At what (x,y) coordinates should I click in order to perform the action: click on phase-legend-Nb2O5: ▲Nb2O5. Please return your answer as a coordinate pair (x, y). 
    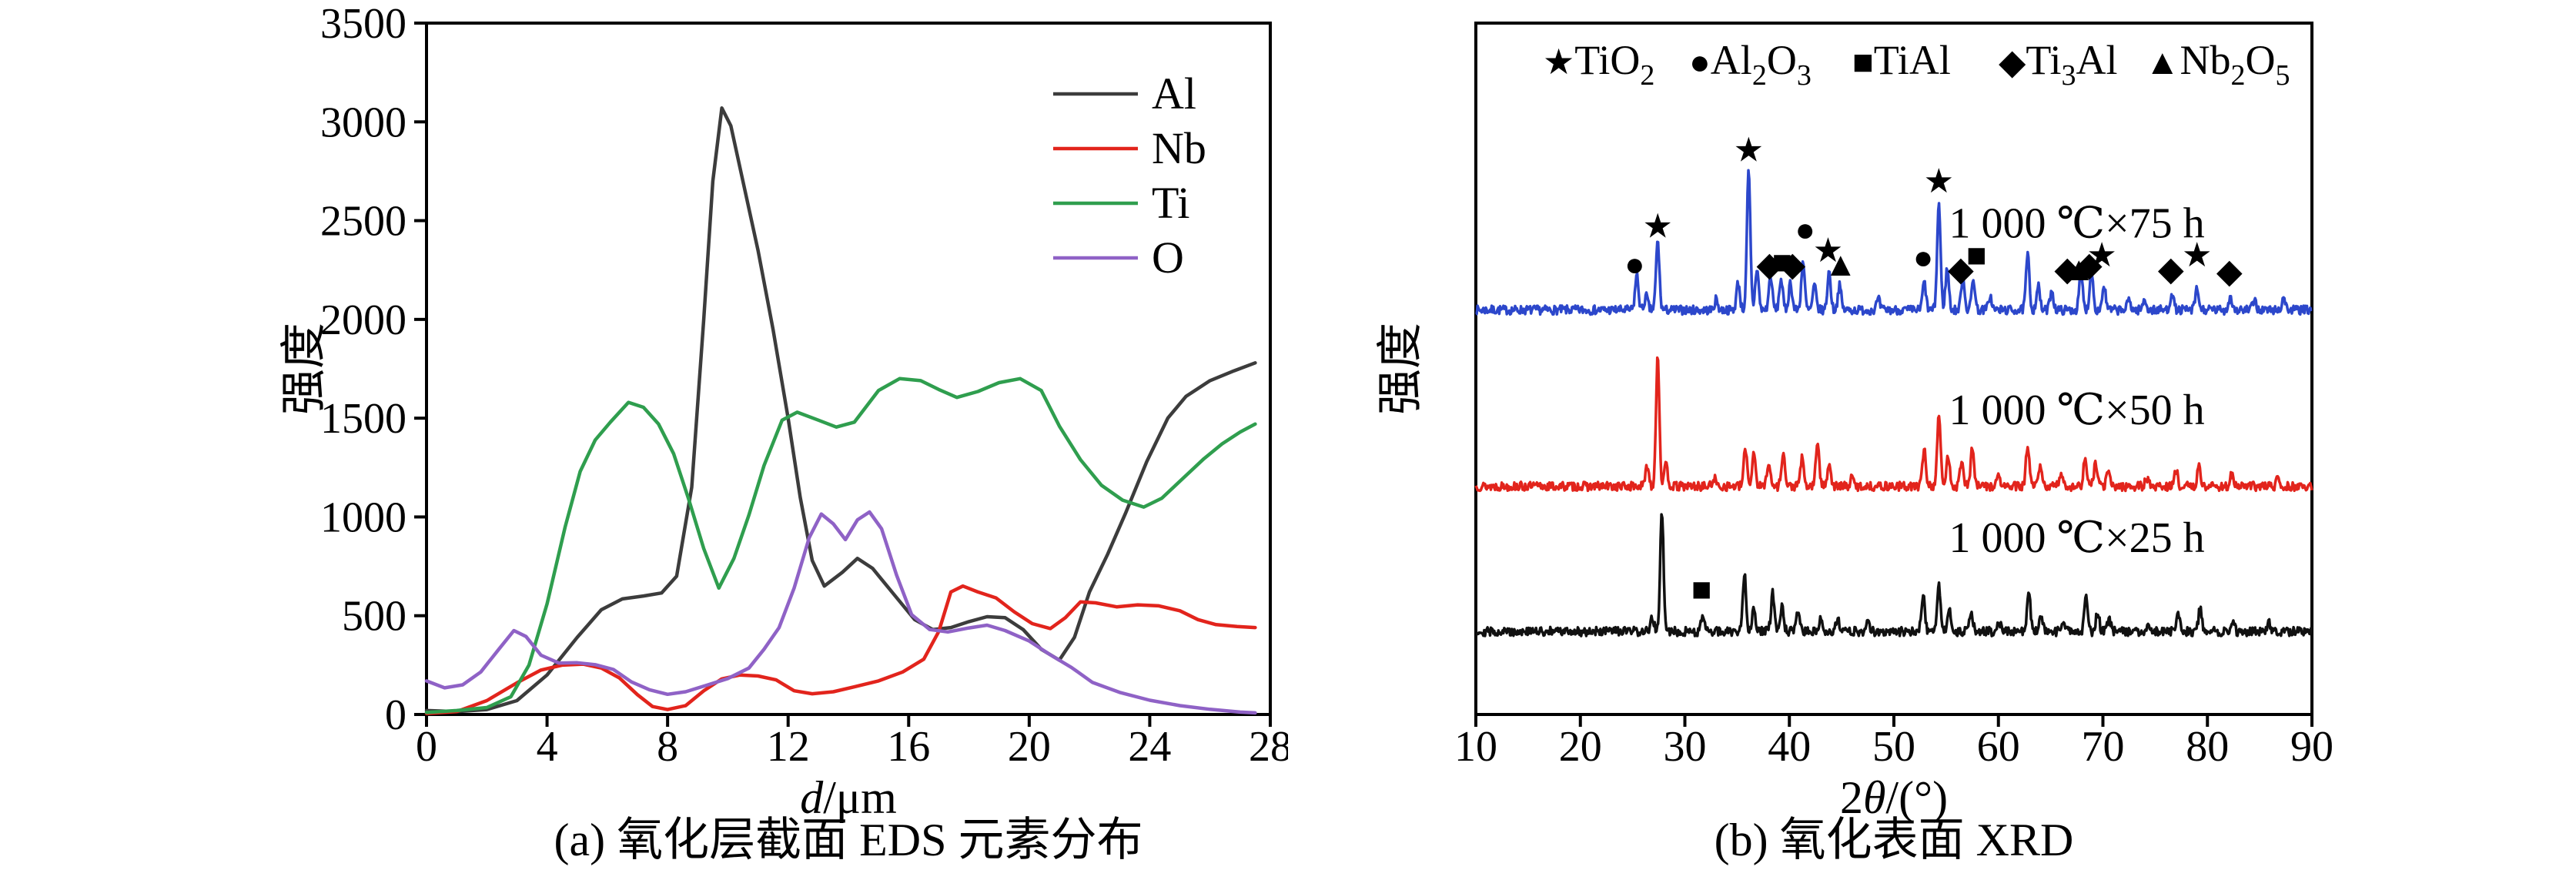
    Looking at the image, I should click on (2217, 64).